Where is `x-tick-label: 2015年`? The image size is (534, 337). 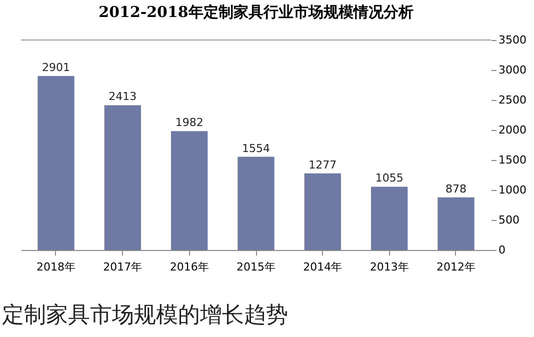
x-tick-label: 2015年 is located at coordinates (256, 267).